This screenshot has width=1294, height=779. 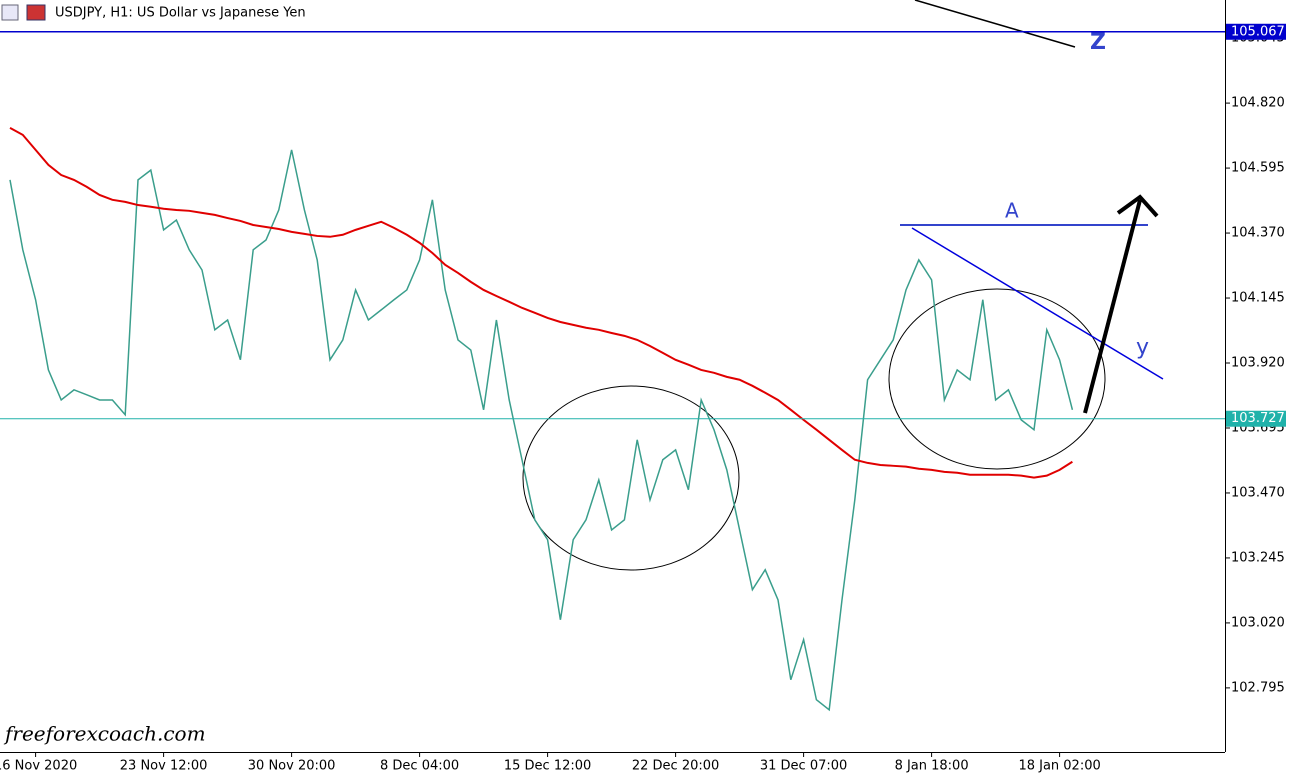 I want to click on x-tick-label: 8 Jan 18:00, so click(x=932, y=766).